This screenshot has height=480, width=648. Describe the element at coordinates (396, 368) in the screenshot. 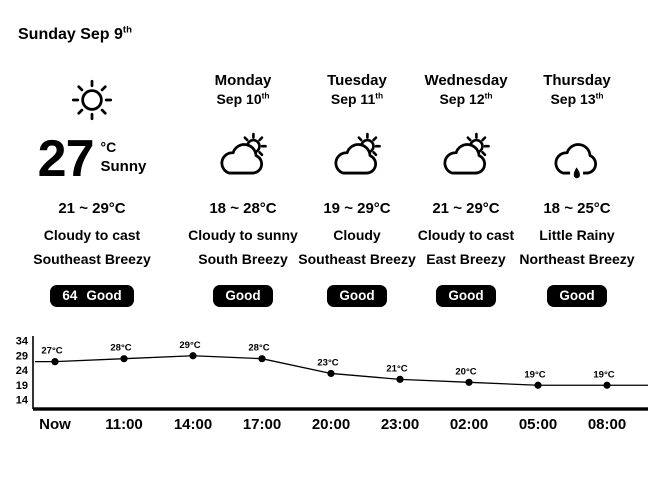

I see `svg-text: 21°C` at that location.